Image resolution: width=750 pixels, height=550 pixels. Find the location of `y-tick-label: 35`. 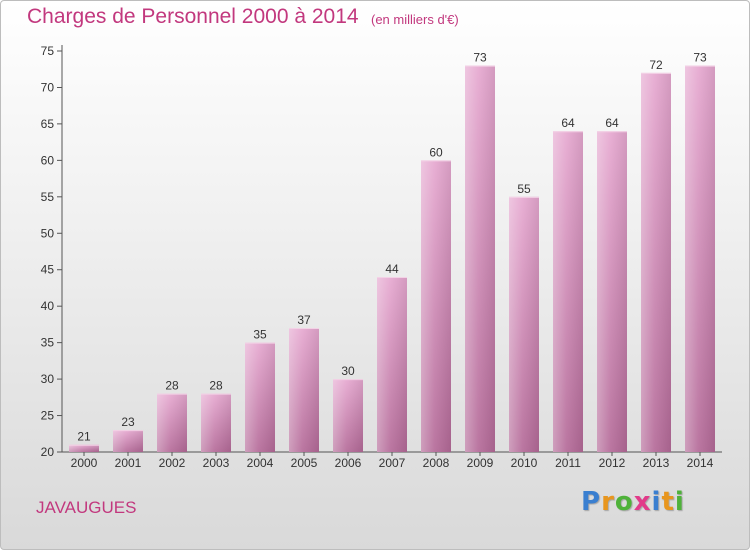

y-tick-label: 35 is located at coordinates (48, 343).